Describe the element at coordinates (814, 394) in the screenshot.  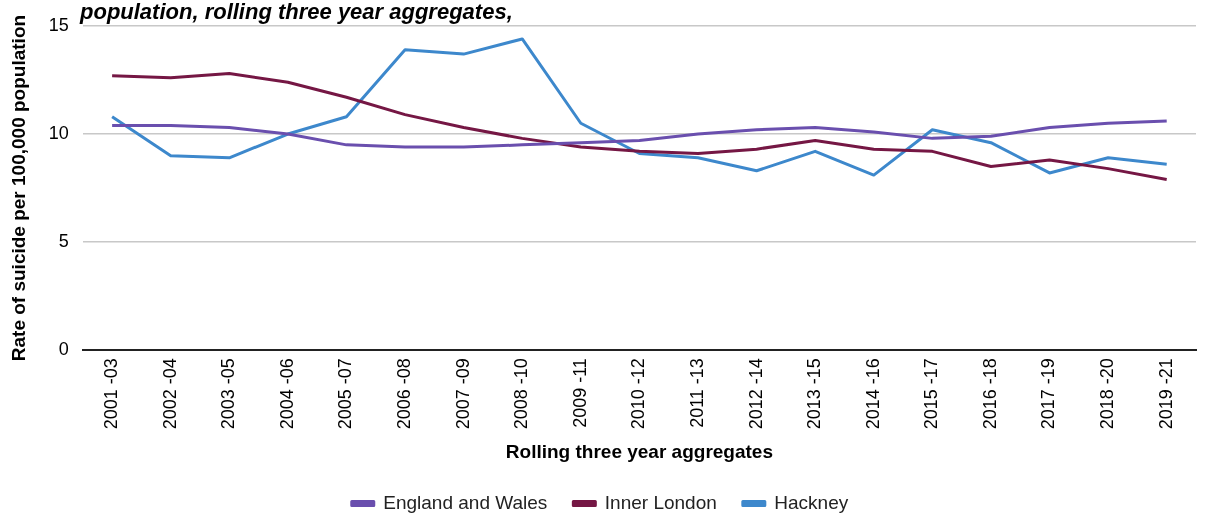
I see `x-tick-label: 2013 -15` at that location.